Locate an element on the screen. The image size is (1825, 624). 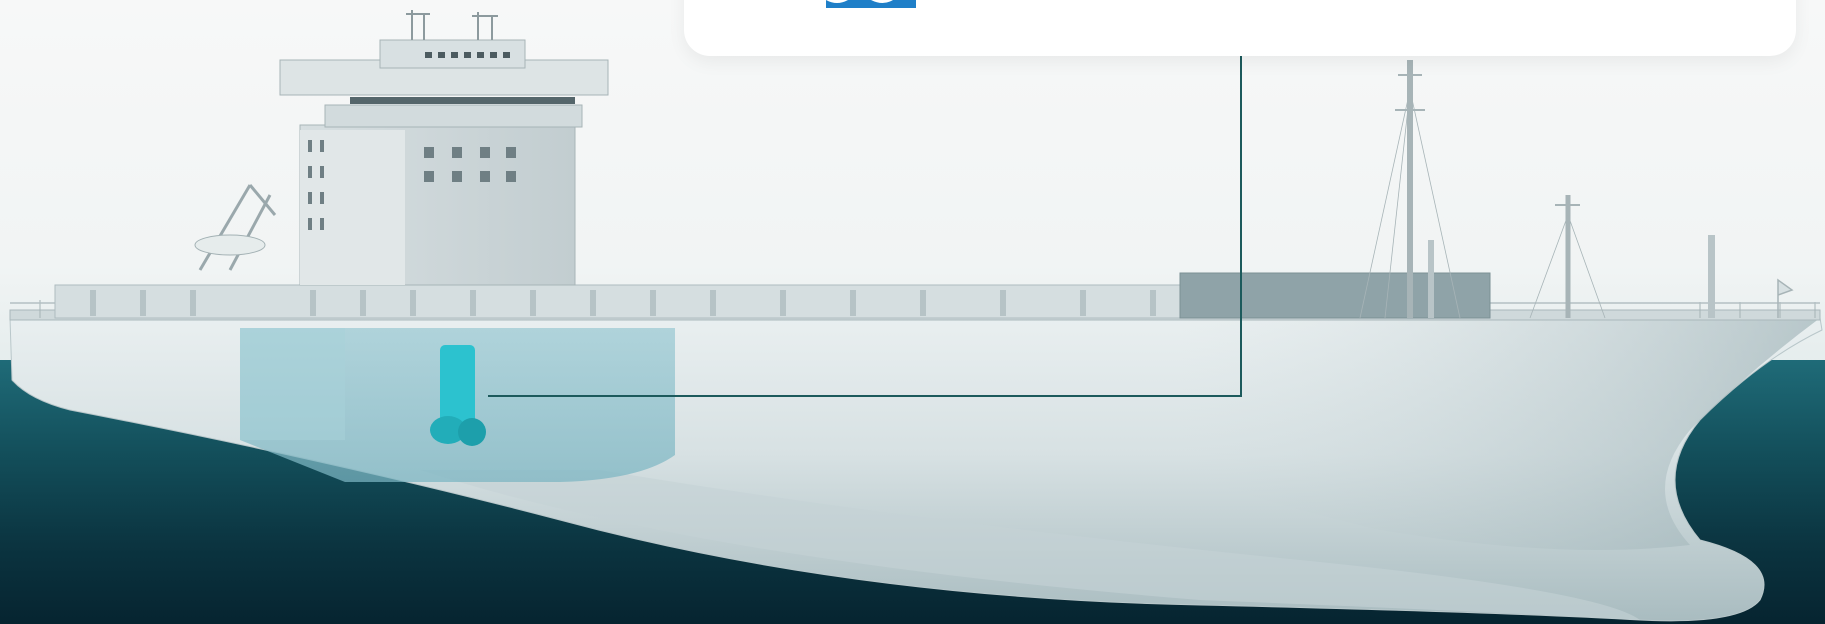
wheelhouse-windows is located at coordinates (467, 55).